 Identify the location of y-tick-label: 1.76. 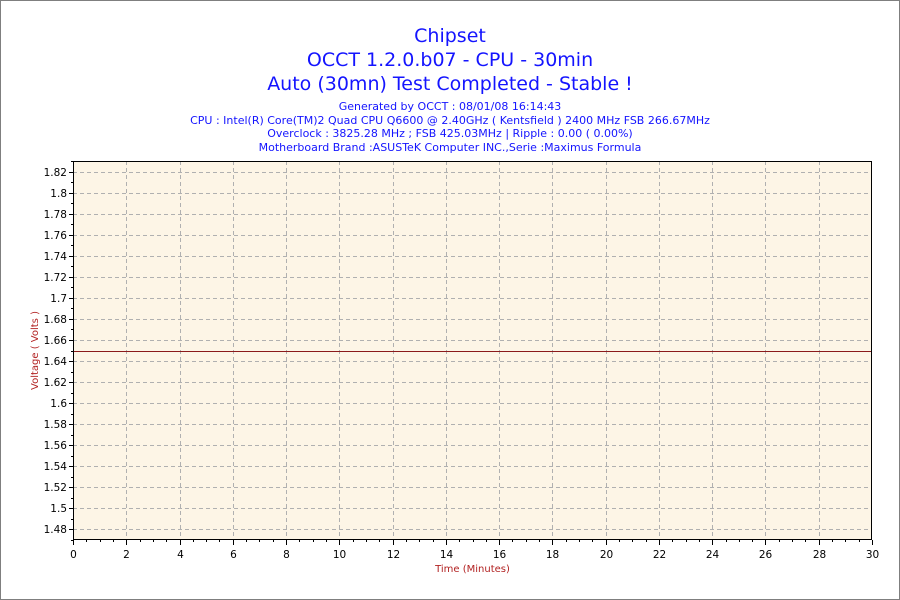
(56, 236).